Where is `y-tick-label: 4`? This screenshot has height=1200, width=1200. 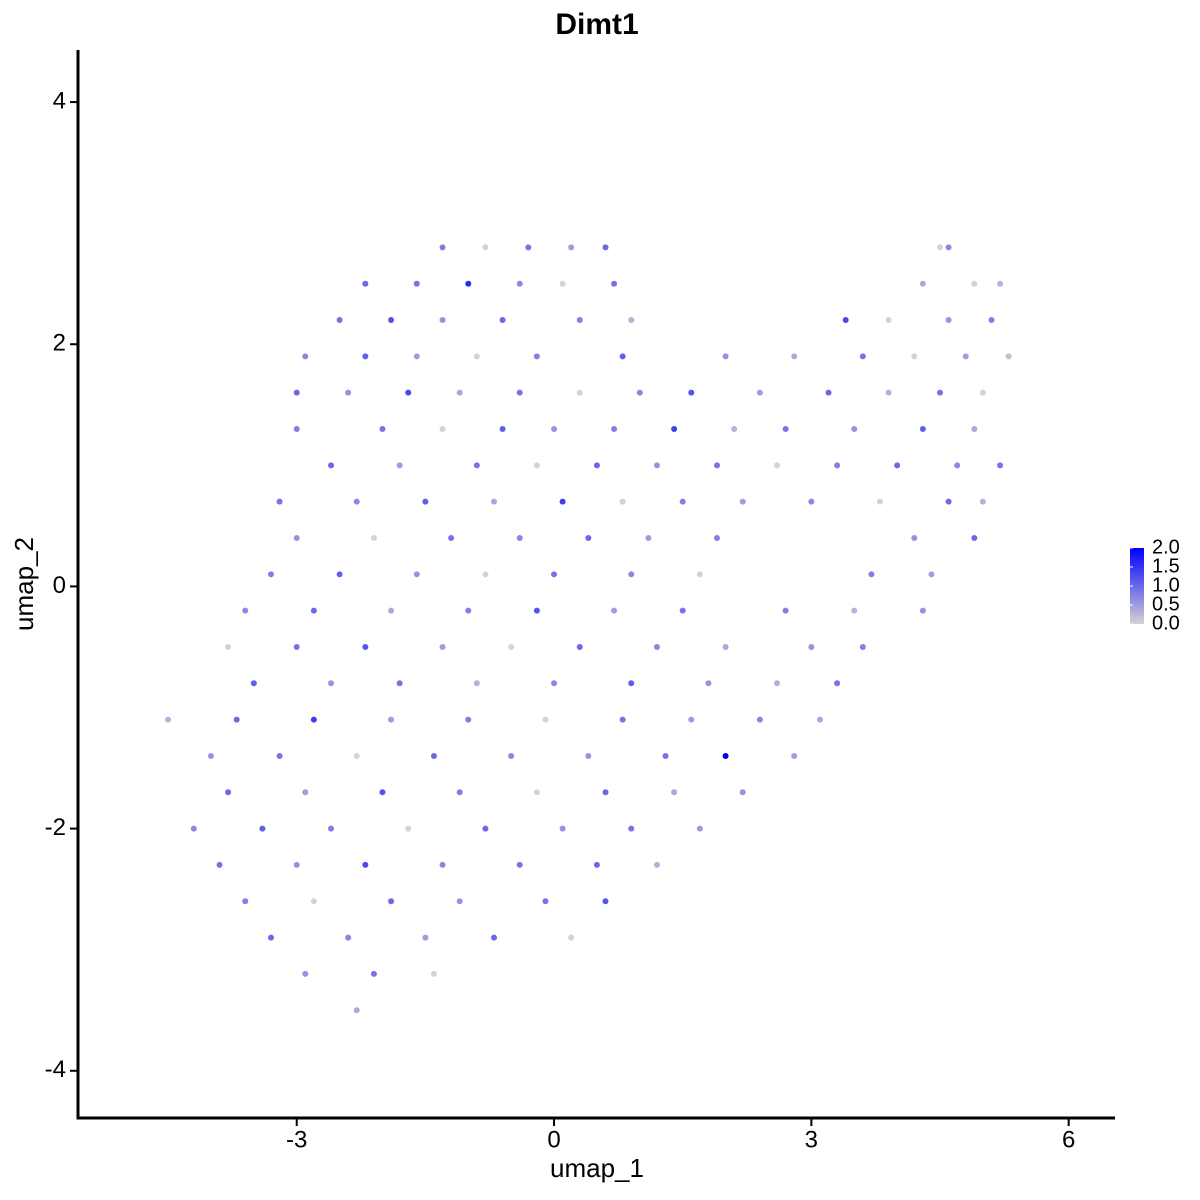 y-tick-label: 4 is located at coordinates (59, 100).